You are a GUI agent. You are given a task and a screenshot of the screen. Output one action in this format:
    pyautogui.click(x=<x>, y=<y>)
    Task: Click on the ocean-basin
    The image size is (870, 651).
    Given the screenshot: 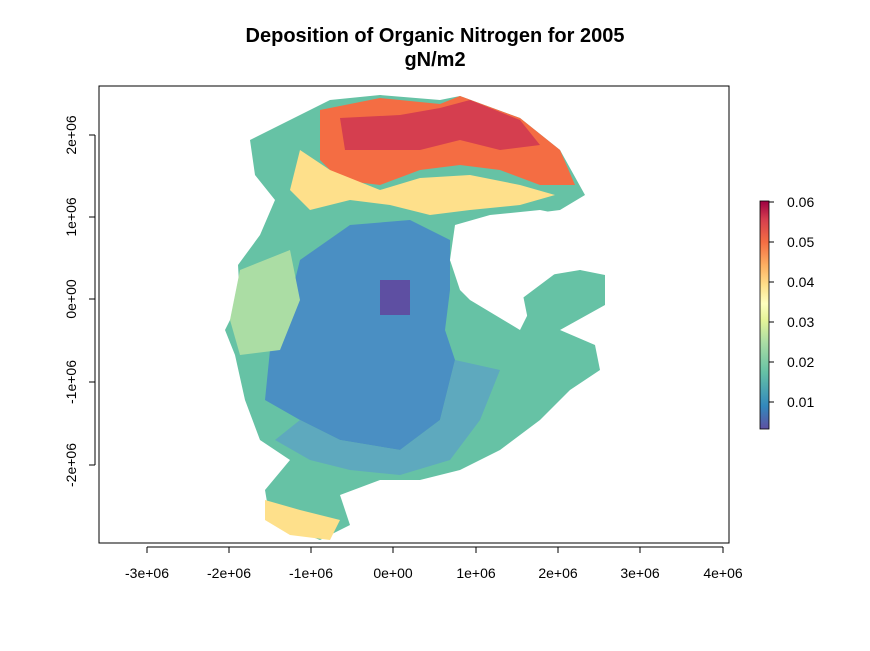 What is the action you would take?
    pyautogui.click(x=360, y=335)
    